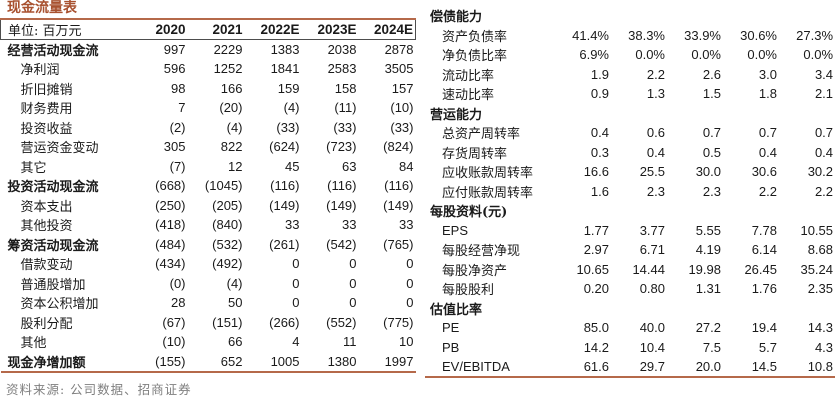  I want to click on cell-value: 25.5, so click(652, 172).